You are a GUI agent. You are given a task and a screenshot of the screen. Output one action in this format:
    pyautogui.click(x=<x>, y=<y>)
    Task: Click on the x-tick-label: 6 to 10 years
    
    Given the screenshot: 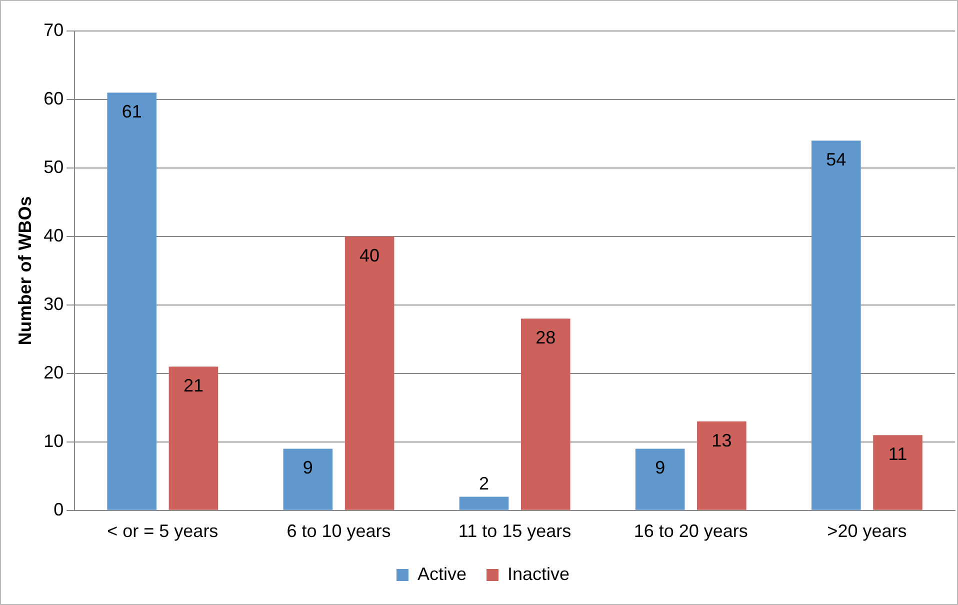 What is the action you would take?
    pyautogui.click(x=338, y=531)
    